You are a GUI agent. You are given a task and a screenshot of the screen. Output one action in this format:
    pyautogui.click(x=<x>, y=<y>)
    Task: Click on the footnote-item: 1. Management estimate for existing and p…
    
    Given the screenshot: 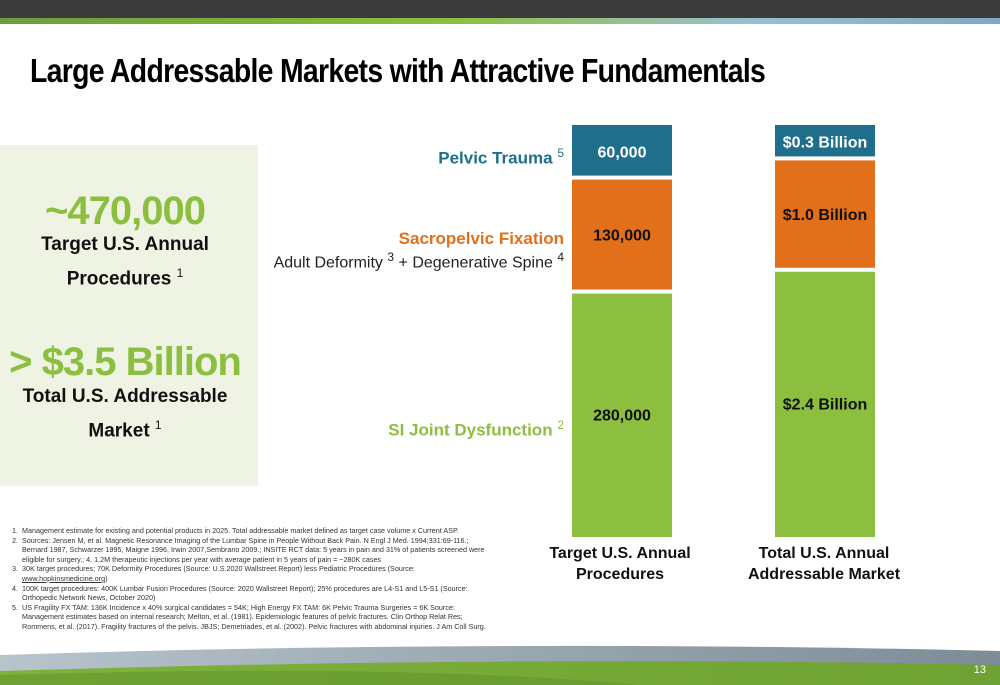 What is the action you would take?
    pyautogui.click(x=252, y=531)
    